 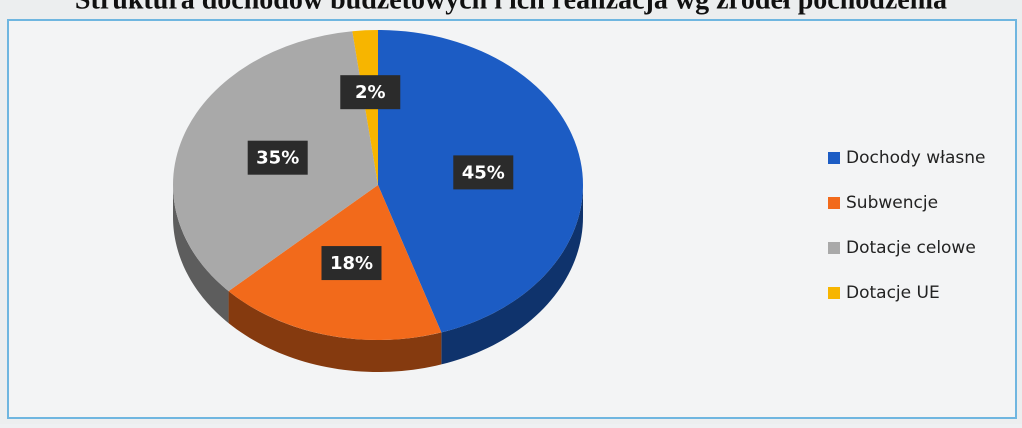 I want to click on legend-label: Subwencje, so click(x=892, y=203).